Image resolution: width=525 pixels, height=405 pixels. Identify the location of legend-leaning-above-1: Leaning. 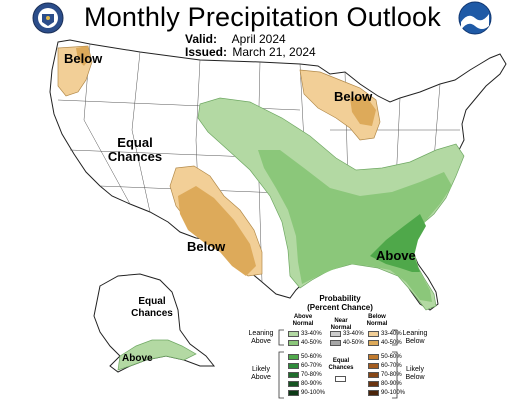
(261, 333).